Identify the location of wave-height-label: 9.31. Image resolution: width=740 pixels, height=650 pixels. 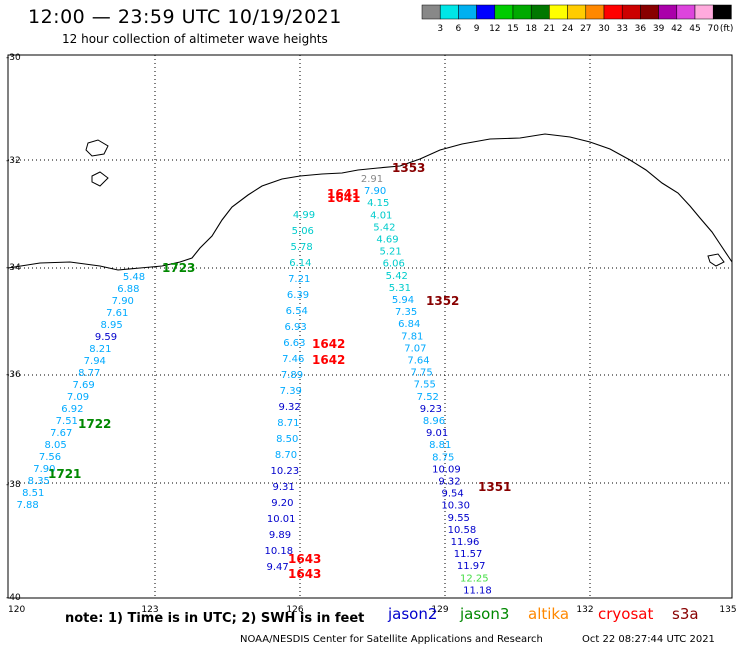
(283, 487).